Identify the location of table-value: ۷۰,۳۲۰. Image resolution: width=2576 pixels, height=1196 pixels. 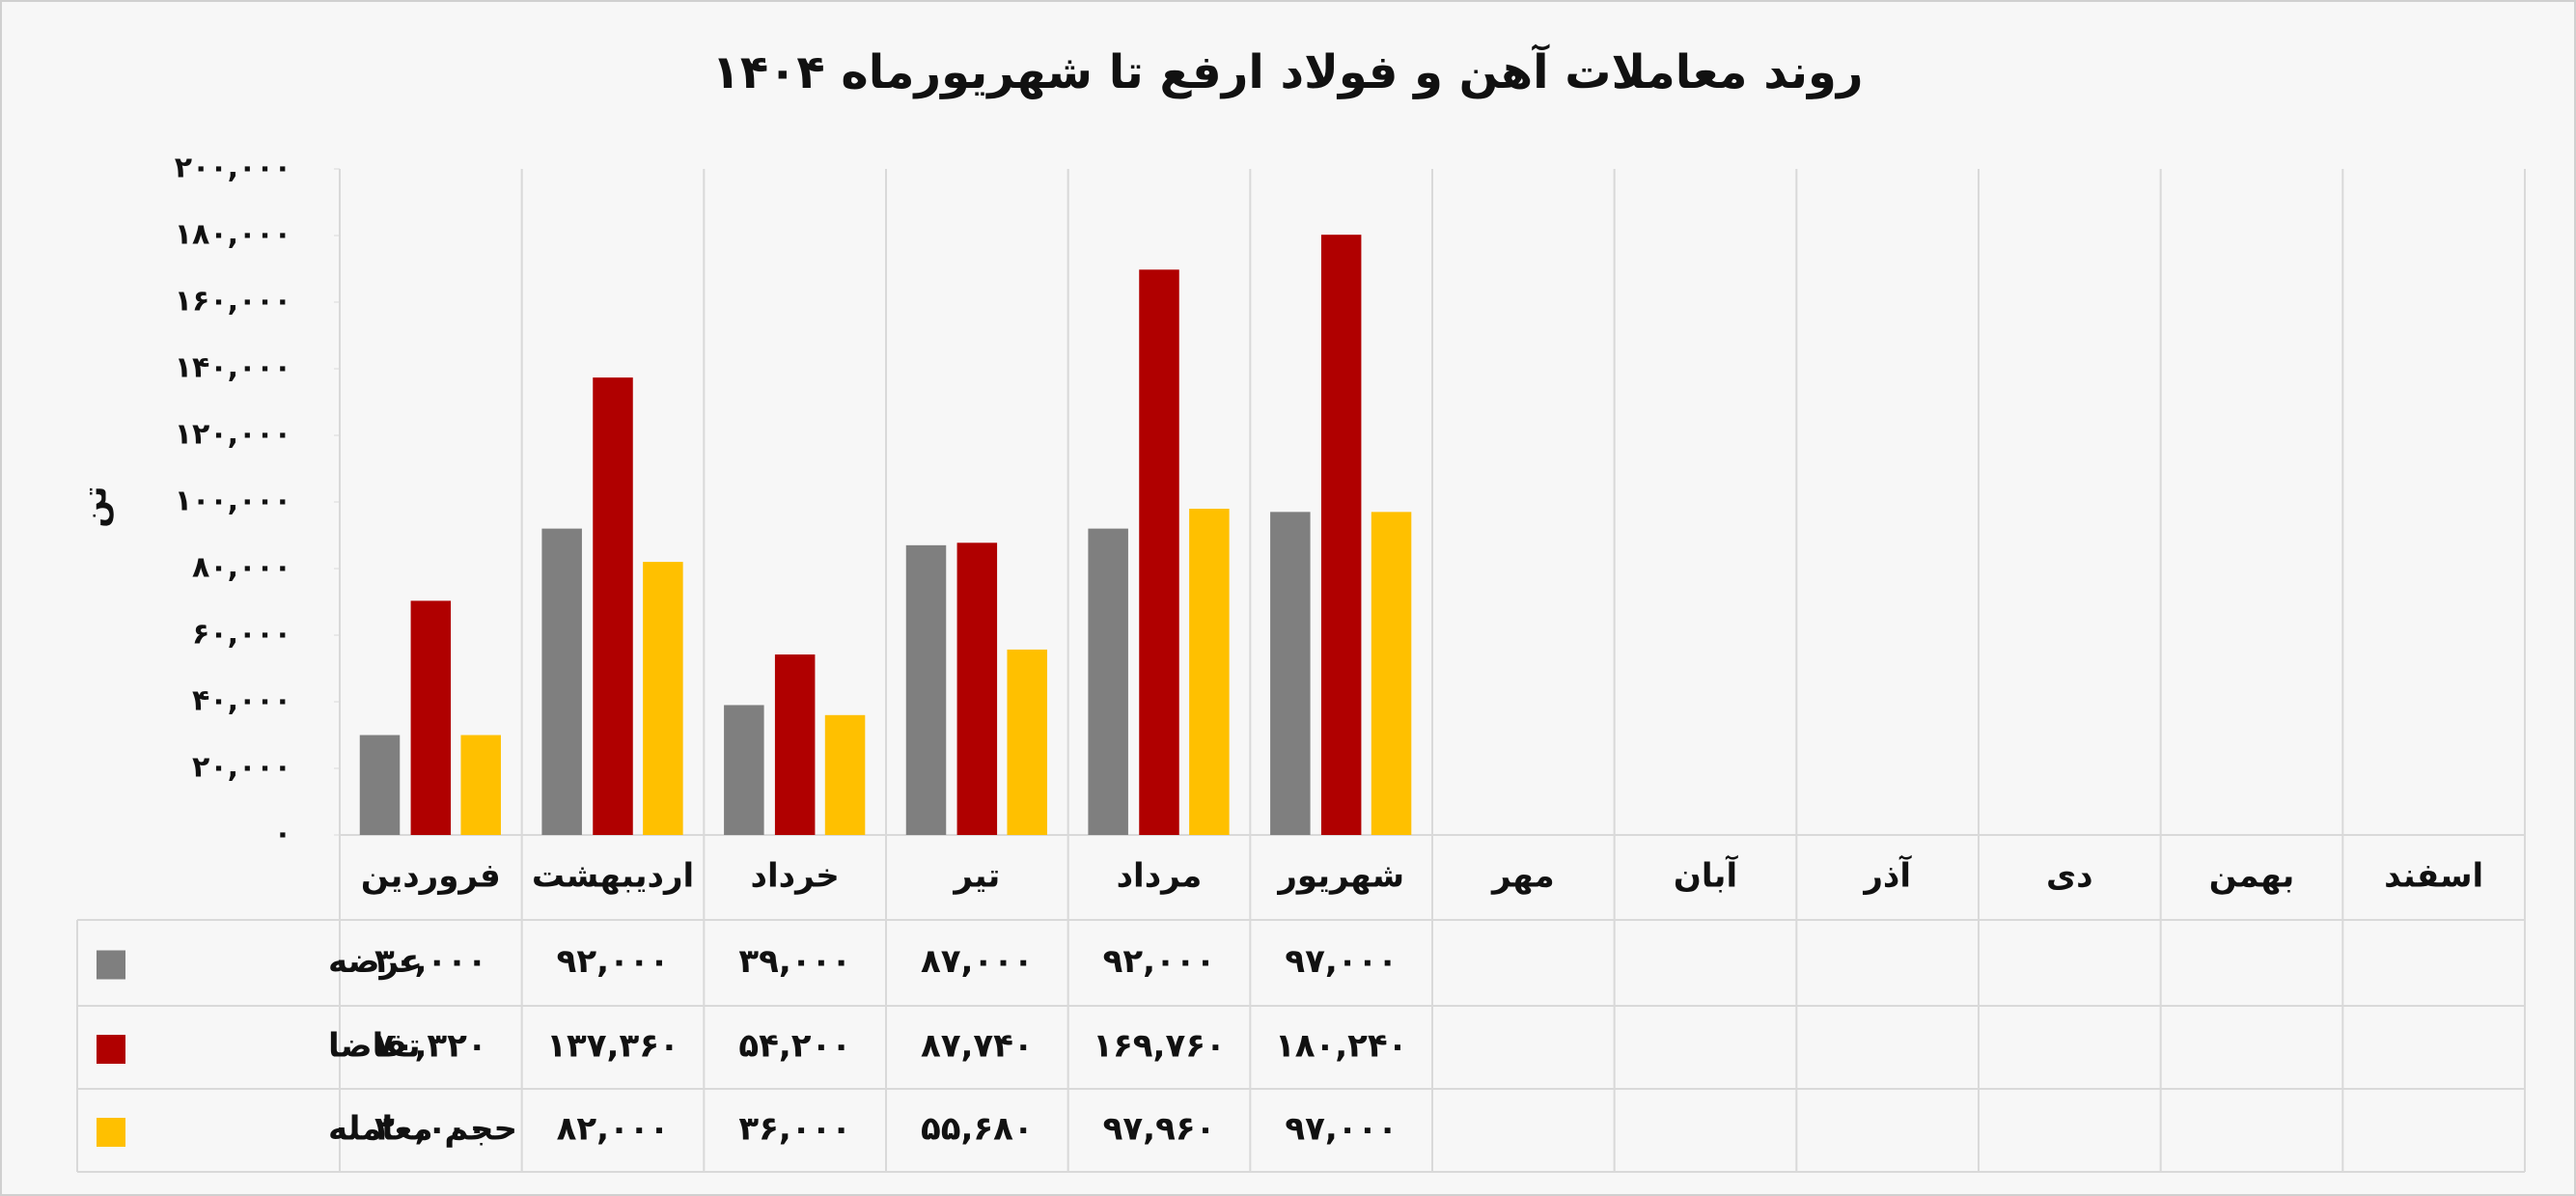
(430, 1046).